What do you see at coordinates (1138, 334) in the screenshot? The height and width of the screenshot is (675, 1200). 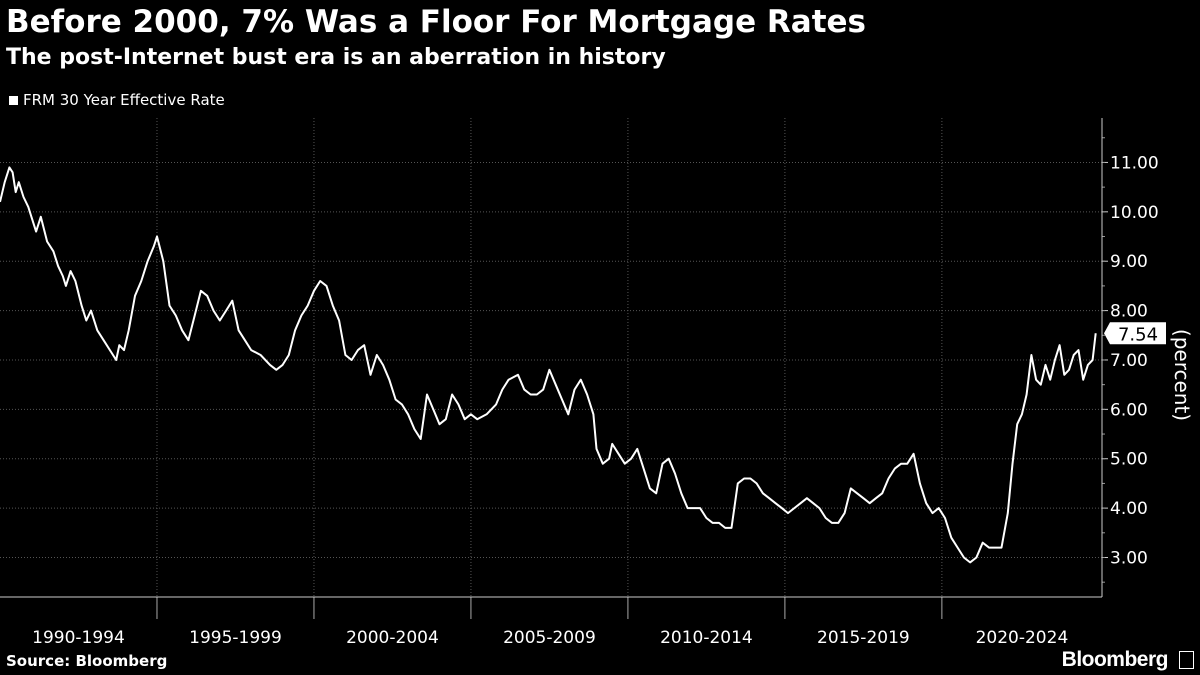 I see `last-value-text: 7.54` at bounding box center [1138, 334].